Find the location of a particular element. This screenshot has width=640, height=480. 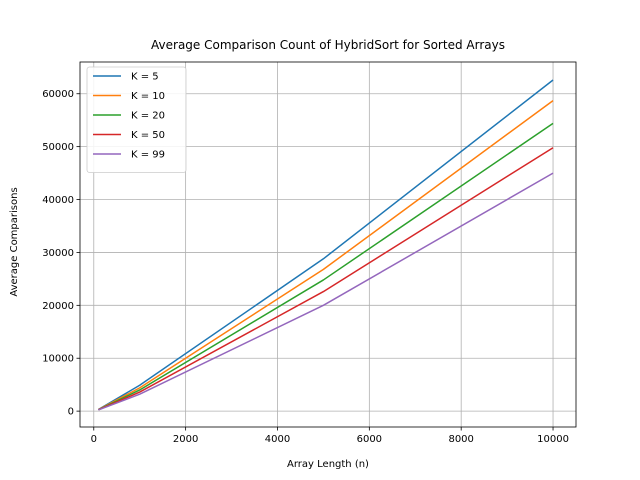

legend-box is located at coordinates (136, 119).